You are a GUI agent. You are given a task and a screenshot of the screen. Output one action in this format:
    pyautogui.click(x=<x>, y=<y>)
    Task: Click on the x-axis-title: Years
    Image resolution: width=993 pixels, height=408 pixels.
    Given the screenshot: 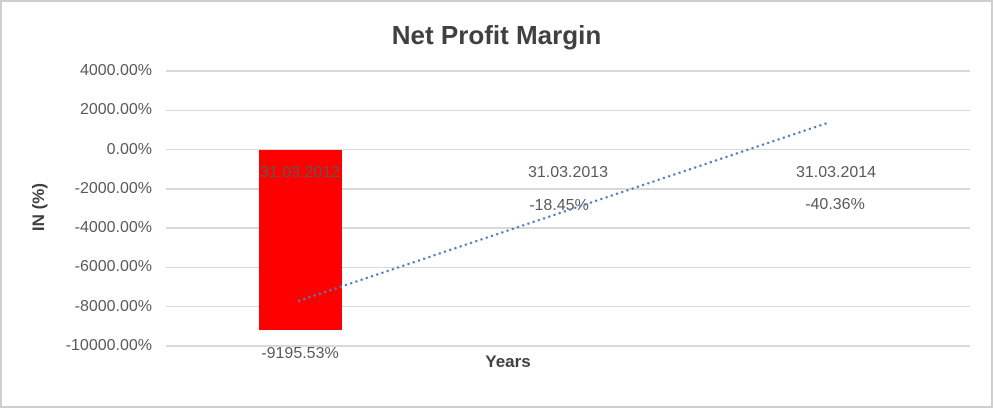 What is the action you would take?
    pyautogui.click(x=508, y=361)
    